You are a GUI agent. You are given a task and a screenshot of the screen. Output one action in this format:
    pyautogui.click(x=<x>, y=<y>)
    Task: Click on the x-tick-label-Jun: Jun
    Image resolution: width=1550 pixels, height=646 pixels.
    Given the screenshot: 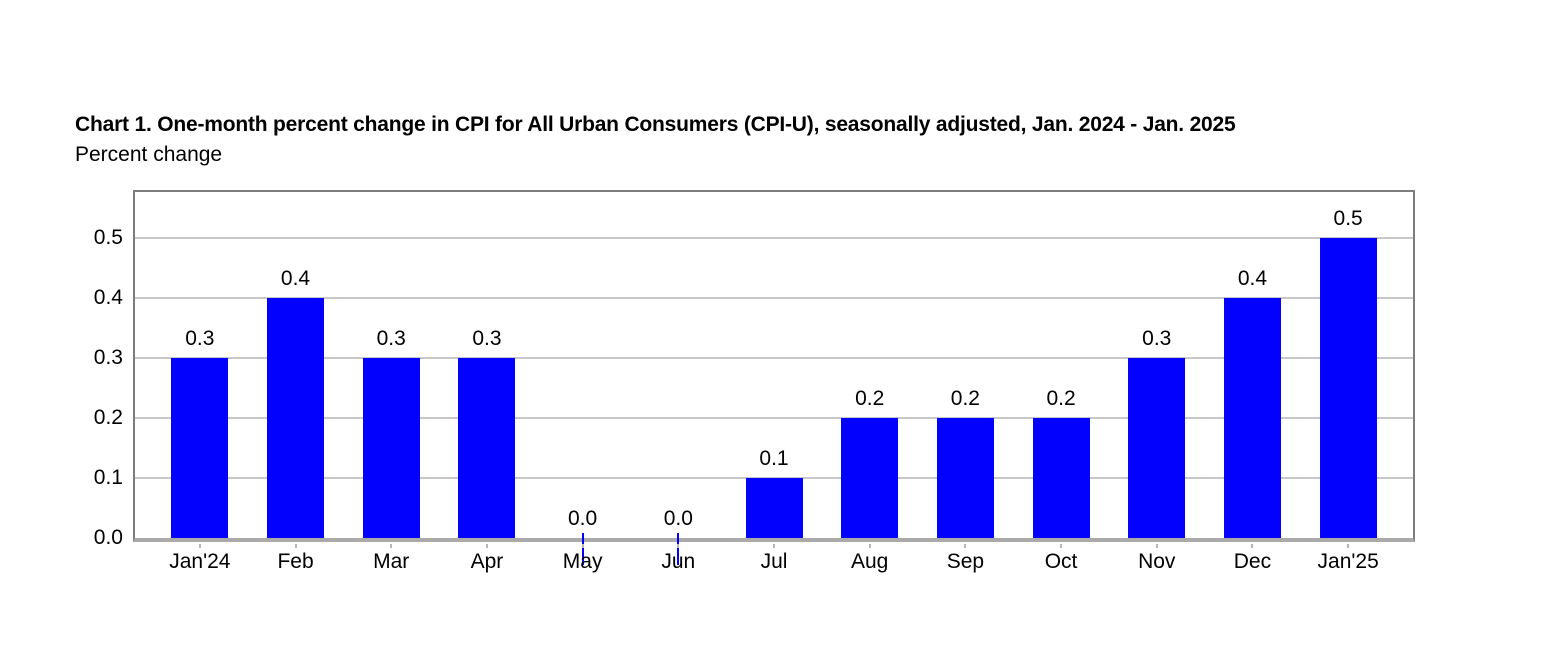 What is the action you would take?
    pyautogui.click(x=678, y=561)
    